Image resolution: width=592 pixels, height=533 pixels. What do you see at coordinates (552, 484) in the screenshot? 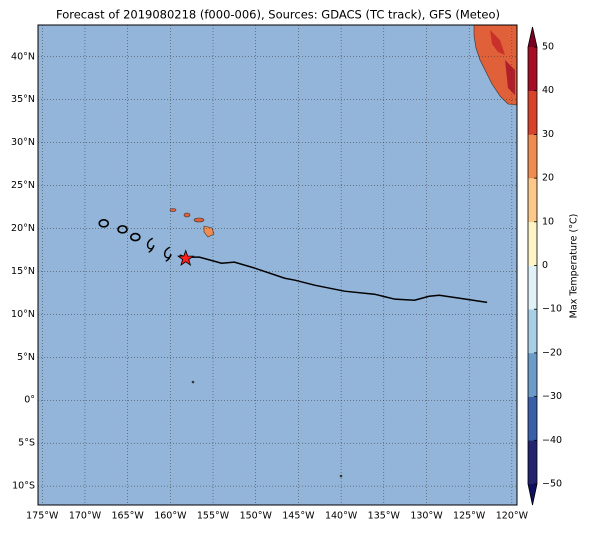
I see `colorbar-tick-label: −50` at bounding box center [552, 484].